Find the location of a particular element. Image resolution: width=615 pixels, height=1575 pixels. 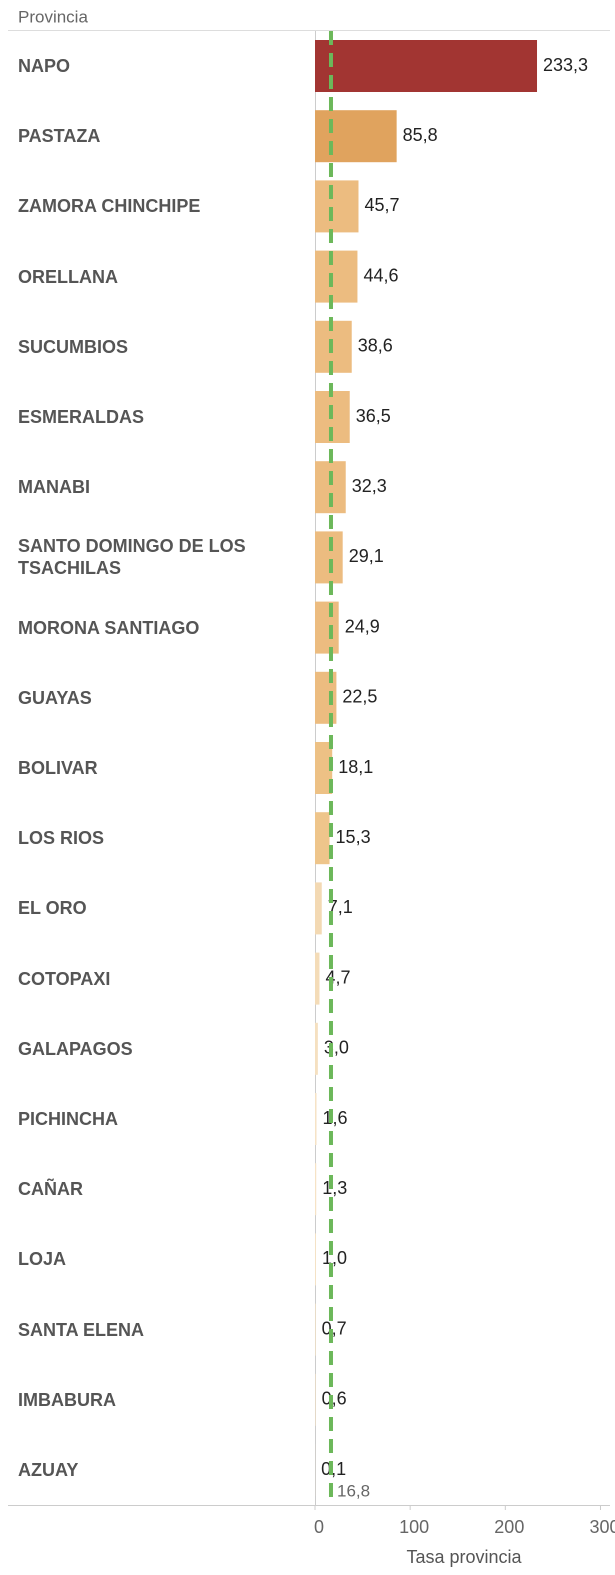

value-label: 36,5 is located at coordinates (373, 416).